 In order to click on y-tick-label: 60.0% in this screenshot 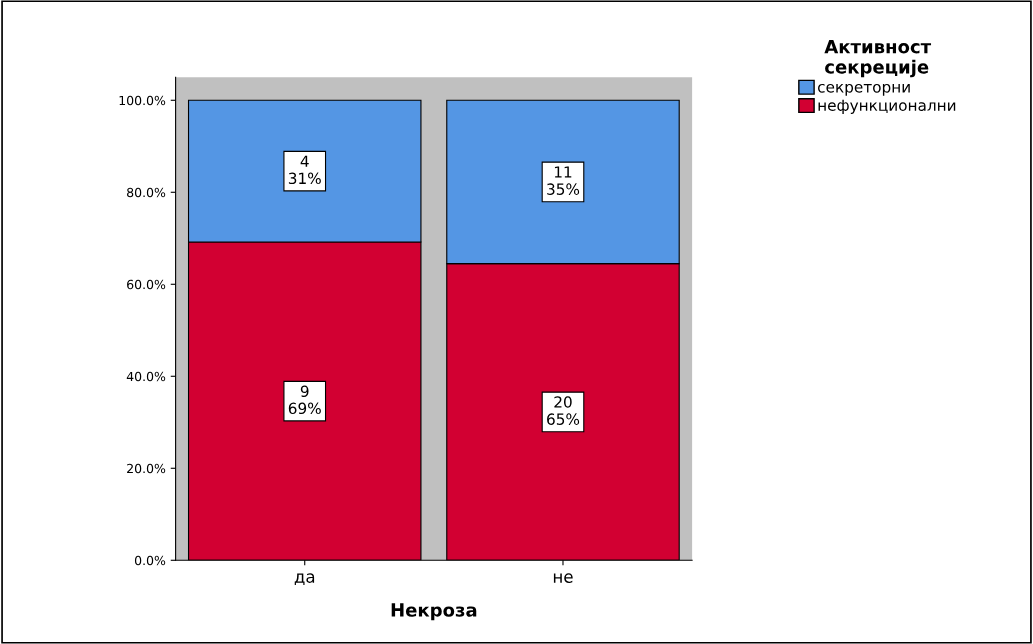, I will do `click(146, 284)`.